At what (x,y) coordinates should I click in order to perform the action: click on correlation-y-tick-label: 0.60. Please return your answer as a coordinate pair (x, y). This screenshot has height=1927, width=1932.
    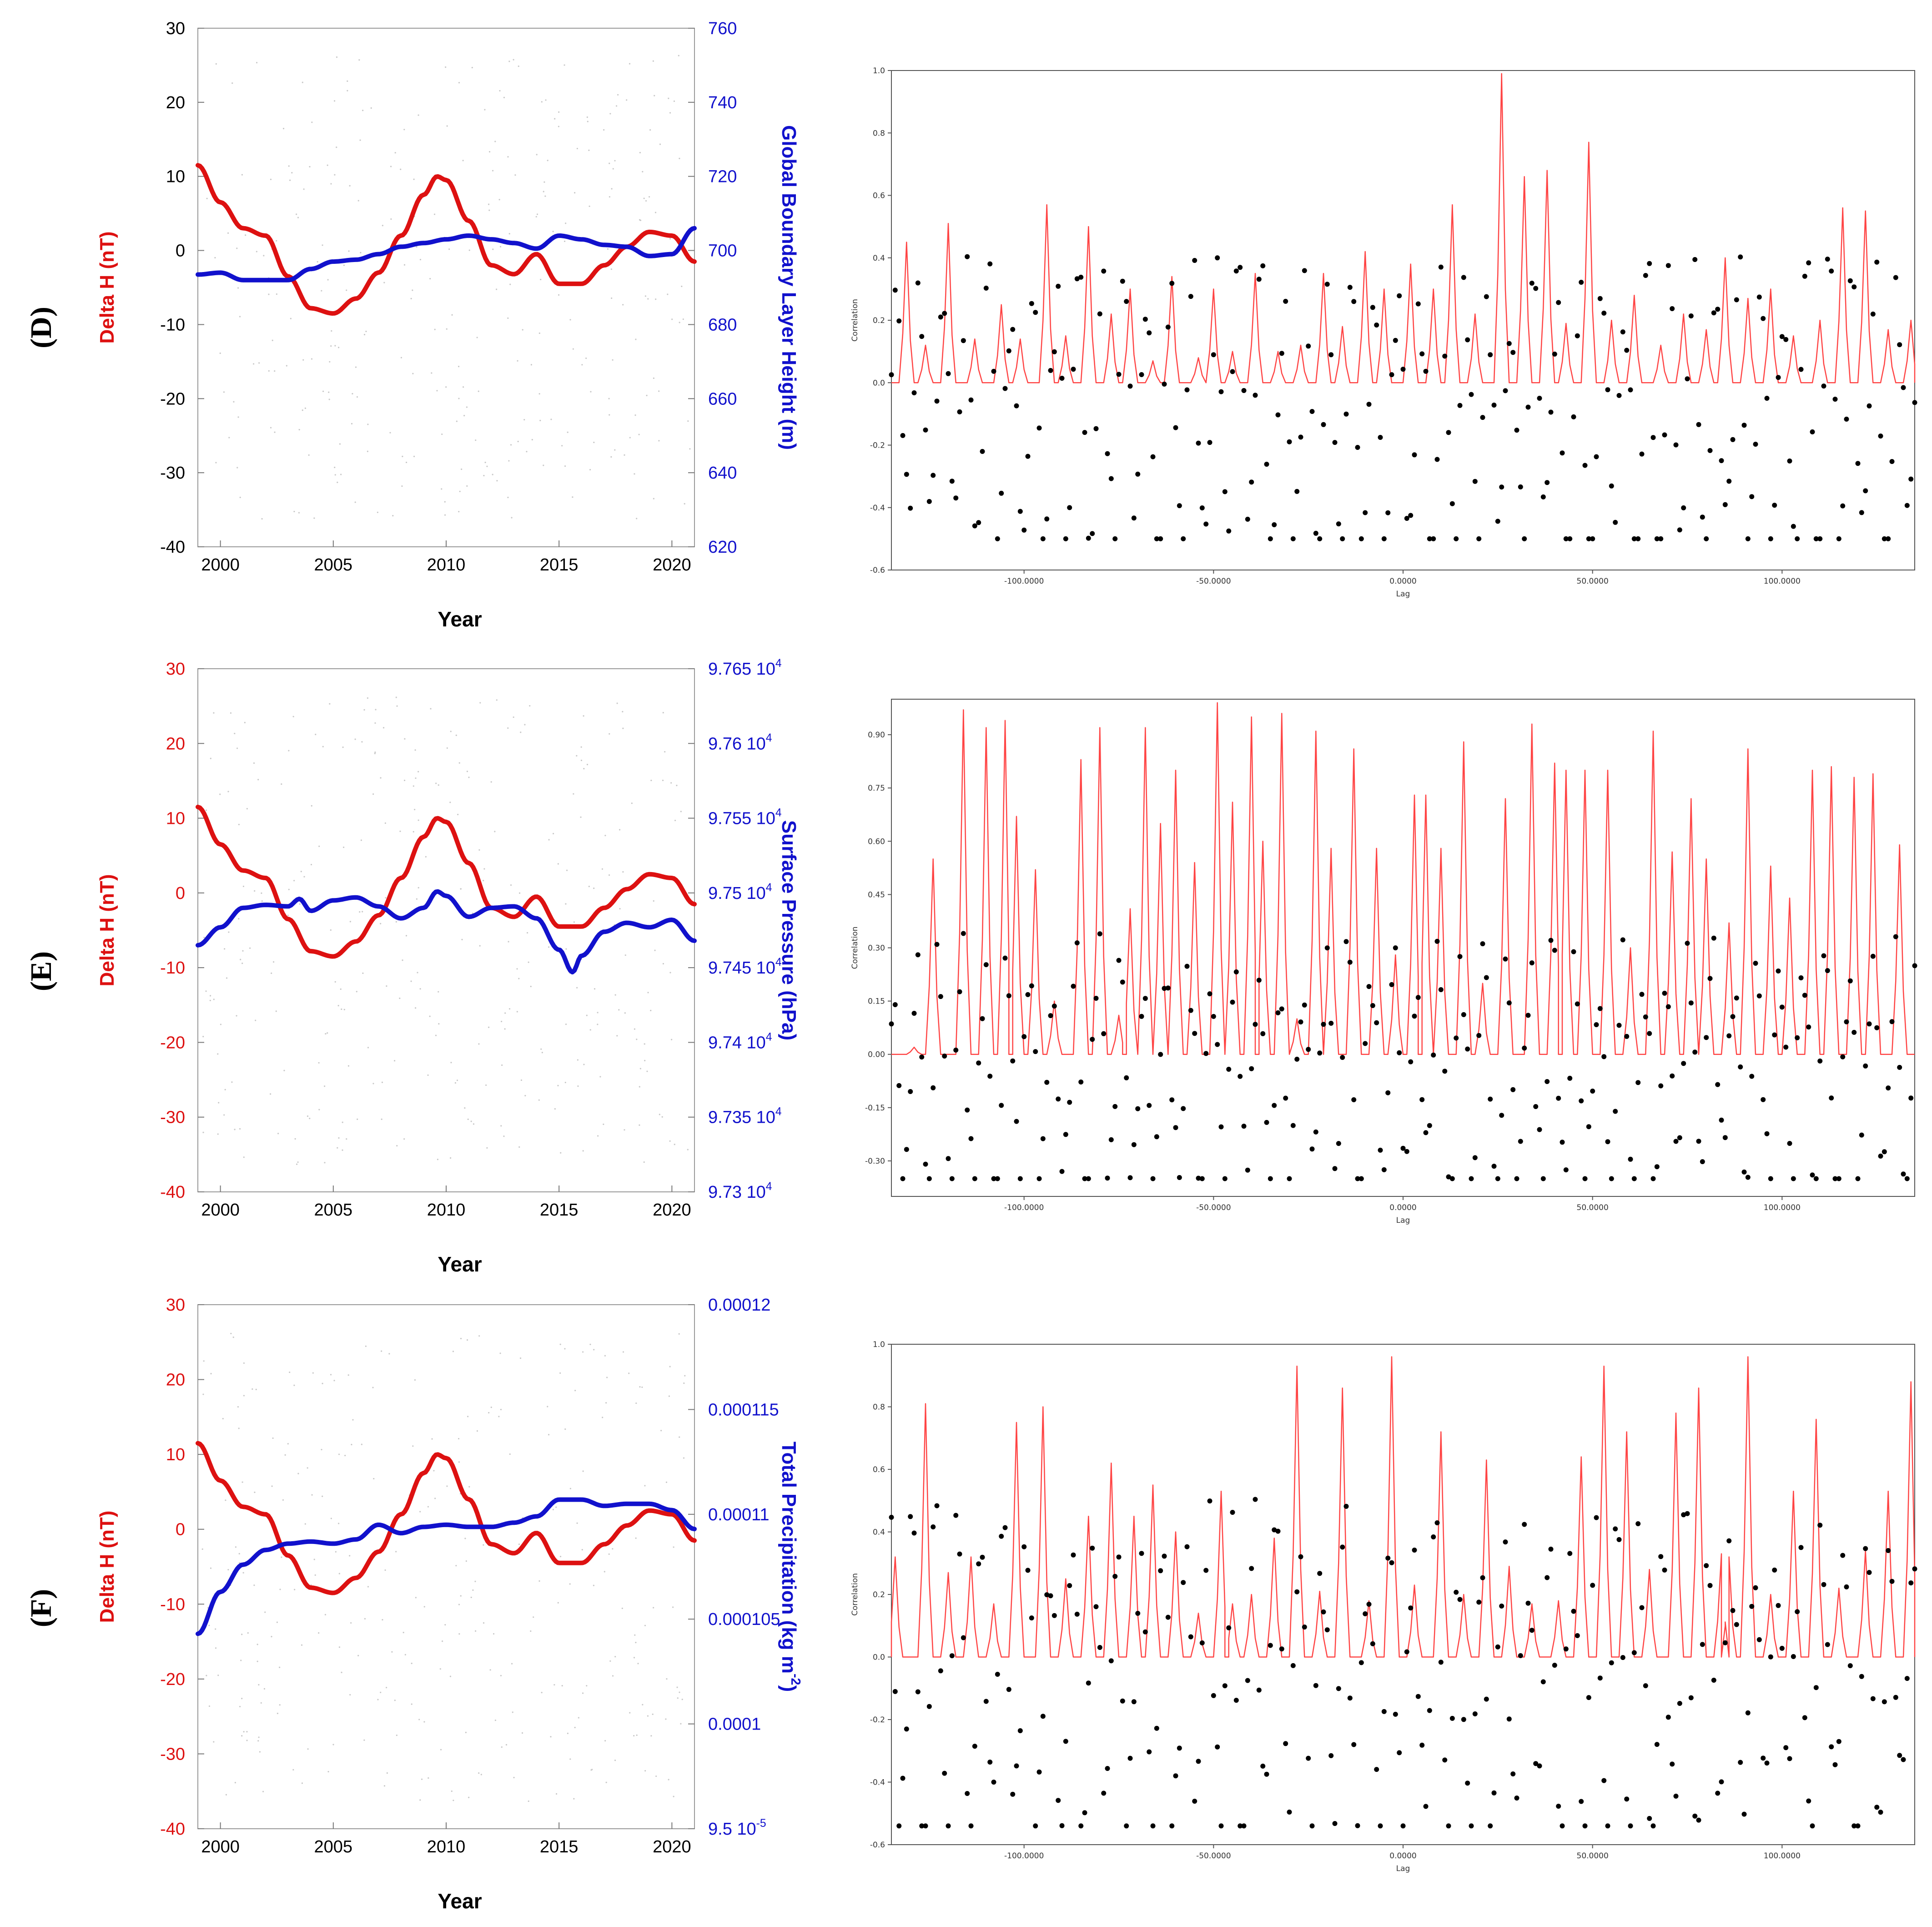
    Looking at the image, I should click on (876, 842).